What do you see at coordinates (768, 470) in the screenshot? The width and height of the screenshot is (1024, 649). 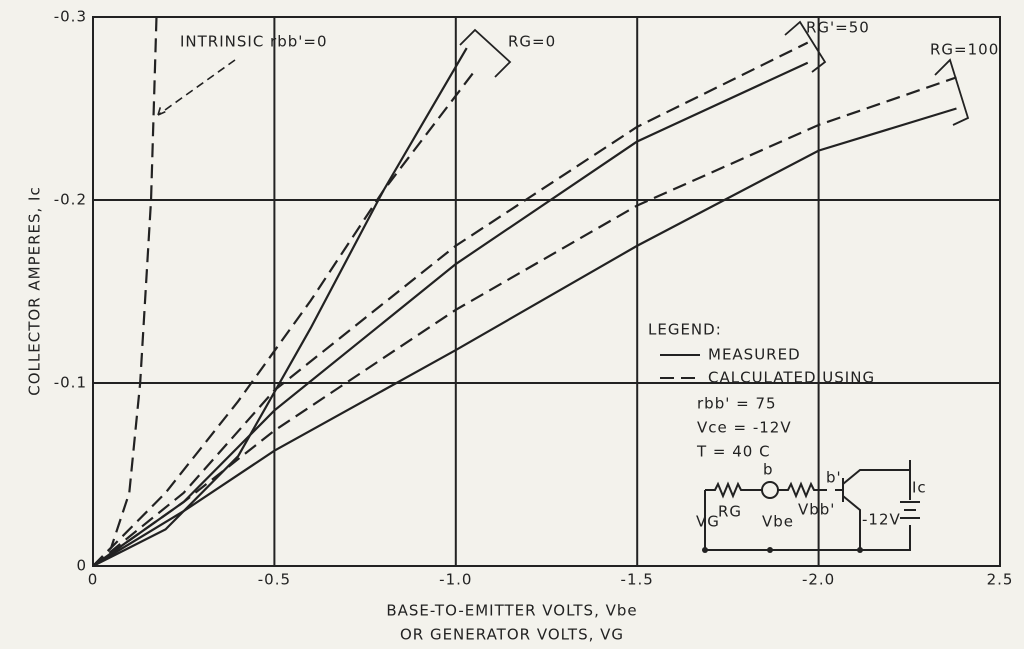 I see `circuit-label: b` at bounding box center [768, 470].